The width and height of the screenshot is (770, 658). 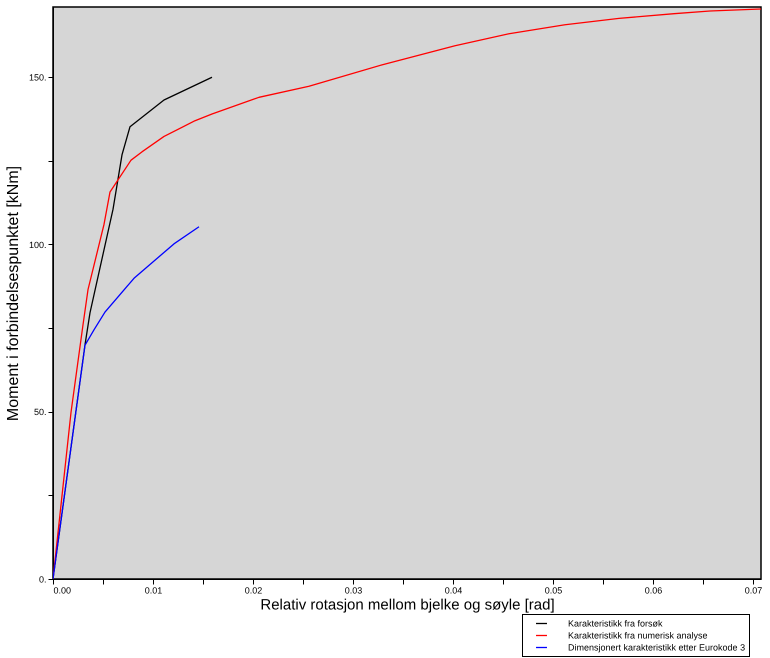 I want to click on y-tick-label: 0., so click(x=42, y=579).